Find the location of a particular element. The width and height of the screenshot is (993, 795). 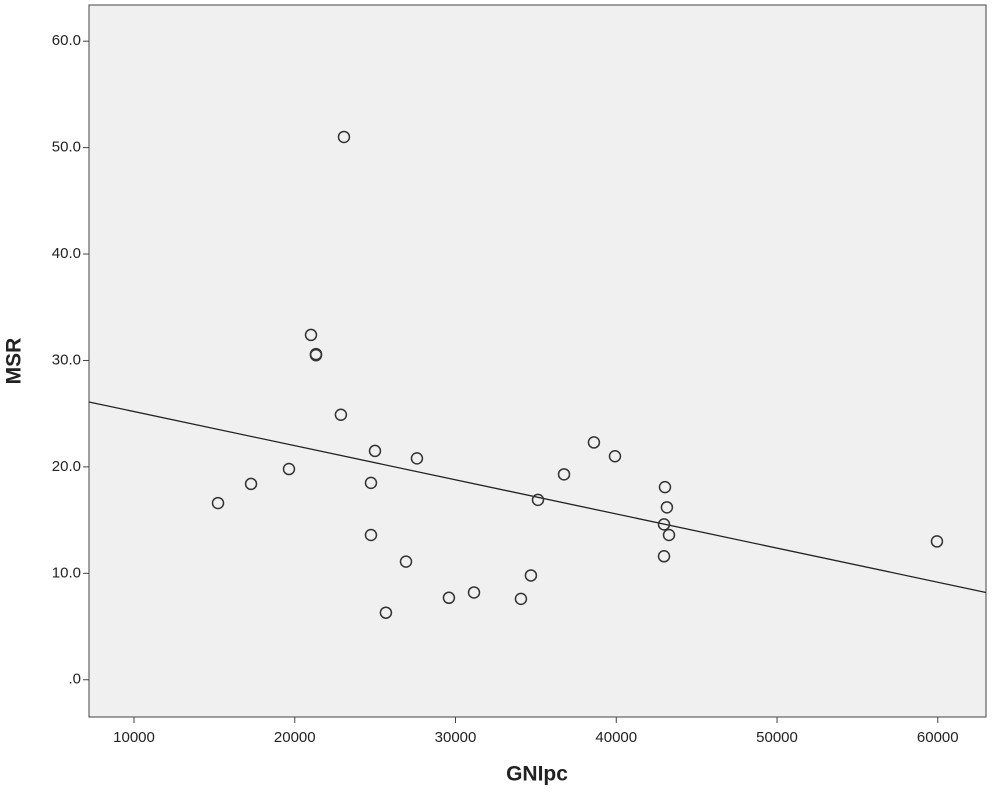

x-tick-label: 30000 is located at coordinates (456, 737).